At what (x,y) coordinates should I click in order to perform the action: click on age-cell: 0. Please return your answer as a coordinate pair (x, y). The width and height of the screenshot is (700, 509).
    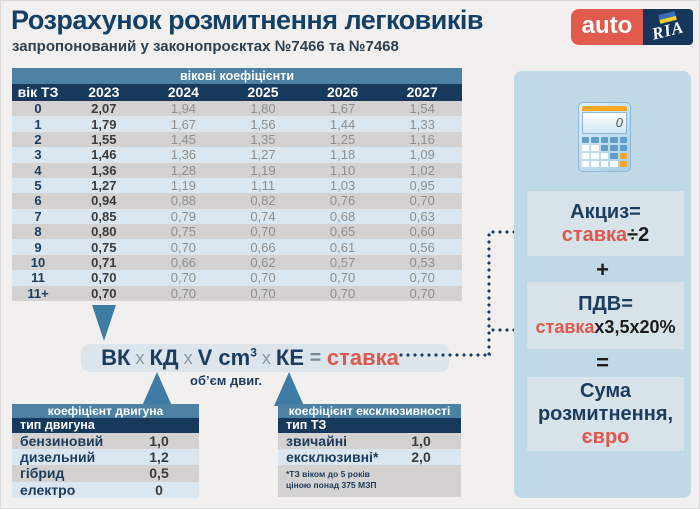
    Looking at the image, I should click on (38, 109).